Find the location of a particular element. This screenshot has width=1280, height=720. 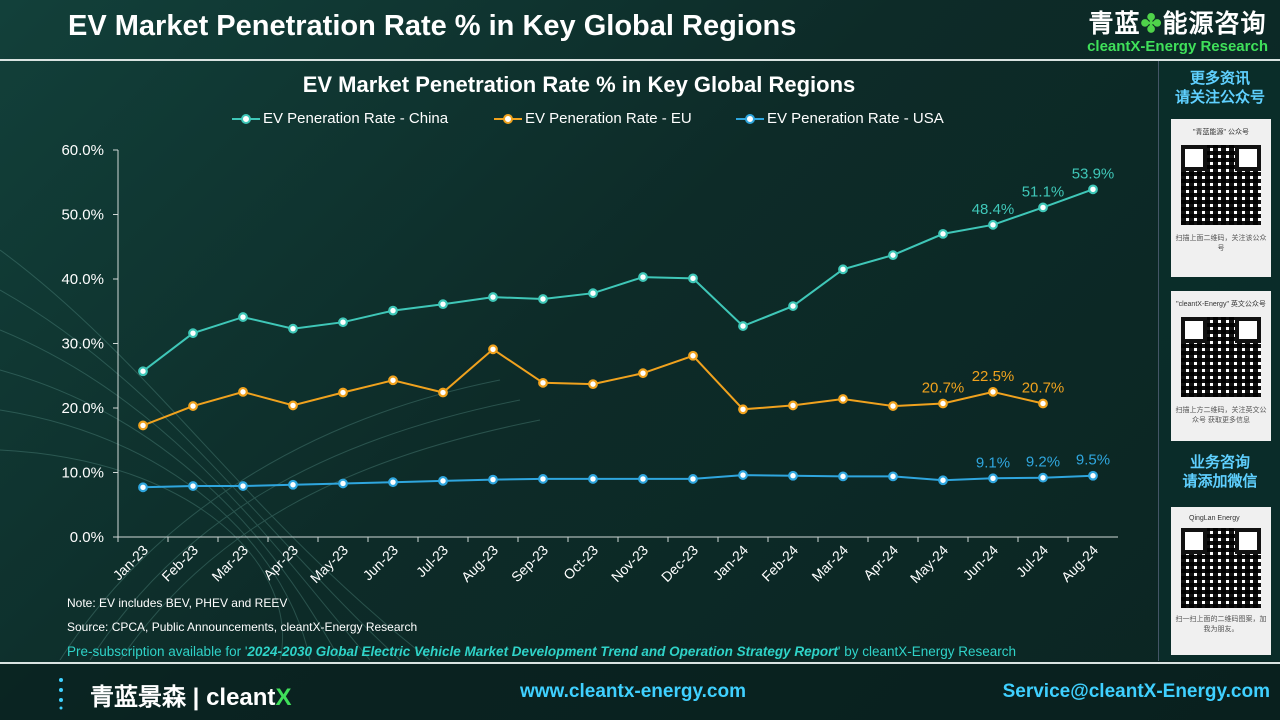

data-label: 20.7% is located at coordinates (1043, 387).